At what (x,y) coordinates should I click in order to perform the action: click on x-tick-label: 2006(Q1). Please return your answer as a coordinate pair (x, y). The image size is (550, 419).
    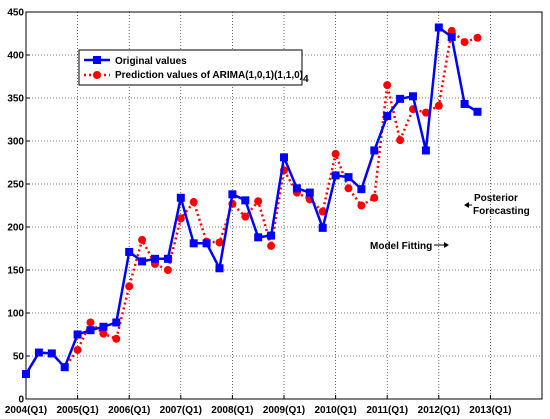
    Looking at the image, I should click on (129, 410).